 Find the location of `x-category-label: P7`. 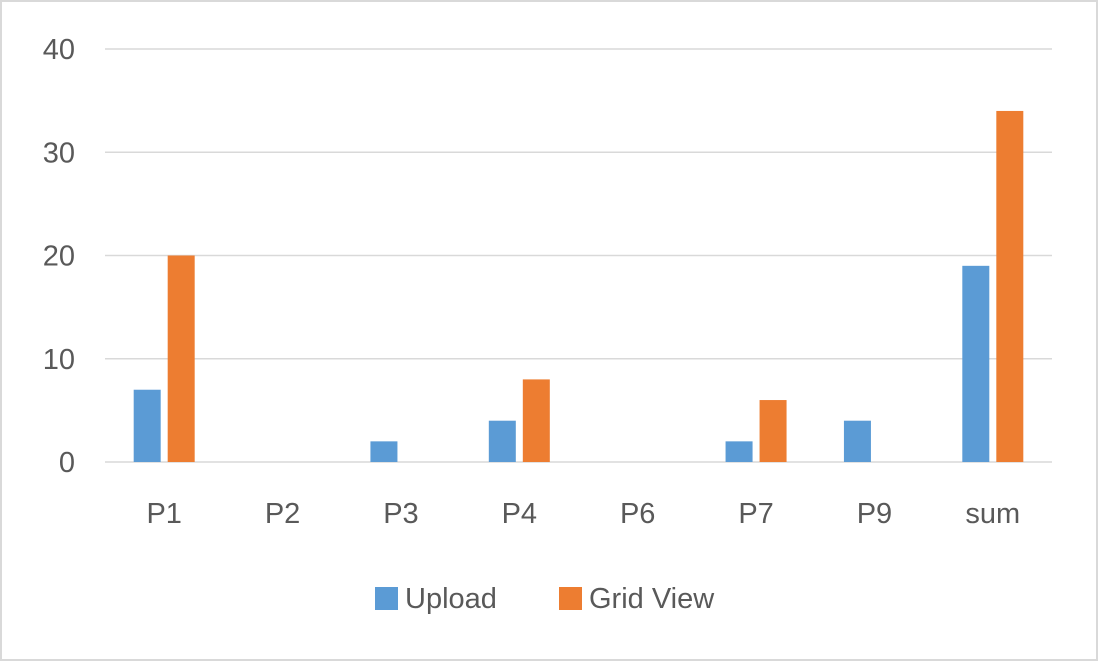

x-category-label: P7 is located at coordinates (755, 514).